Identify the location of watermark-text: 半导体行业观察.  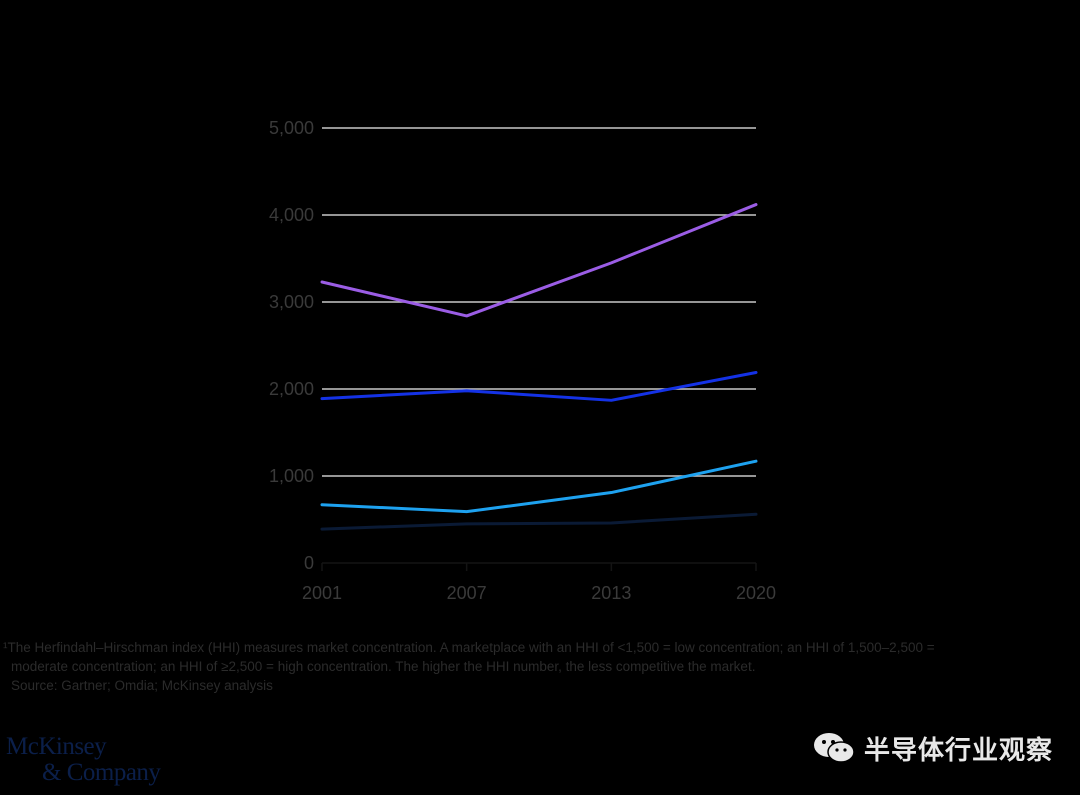
(959, 750).